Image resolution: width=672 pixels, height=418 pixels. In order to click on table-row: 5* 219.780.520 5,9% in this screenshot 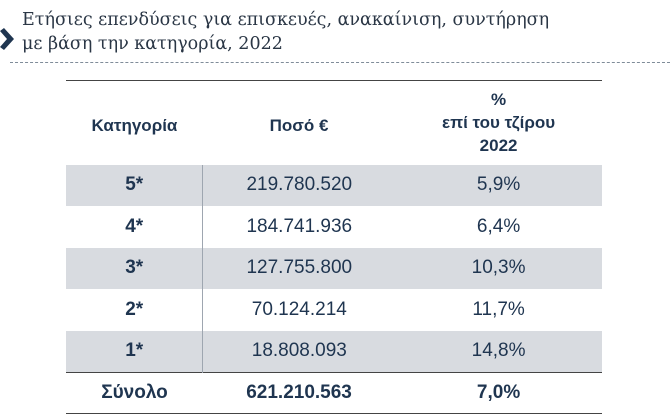, I will do `click(334, 185)`.